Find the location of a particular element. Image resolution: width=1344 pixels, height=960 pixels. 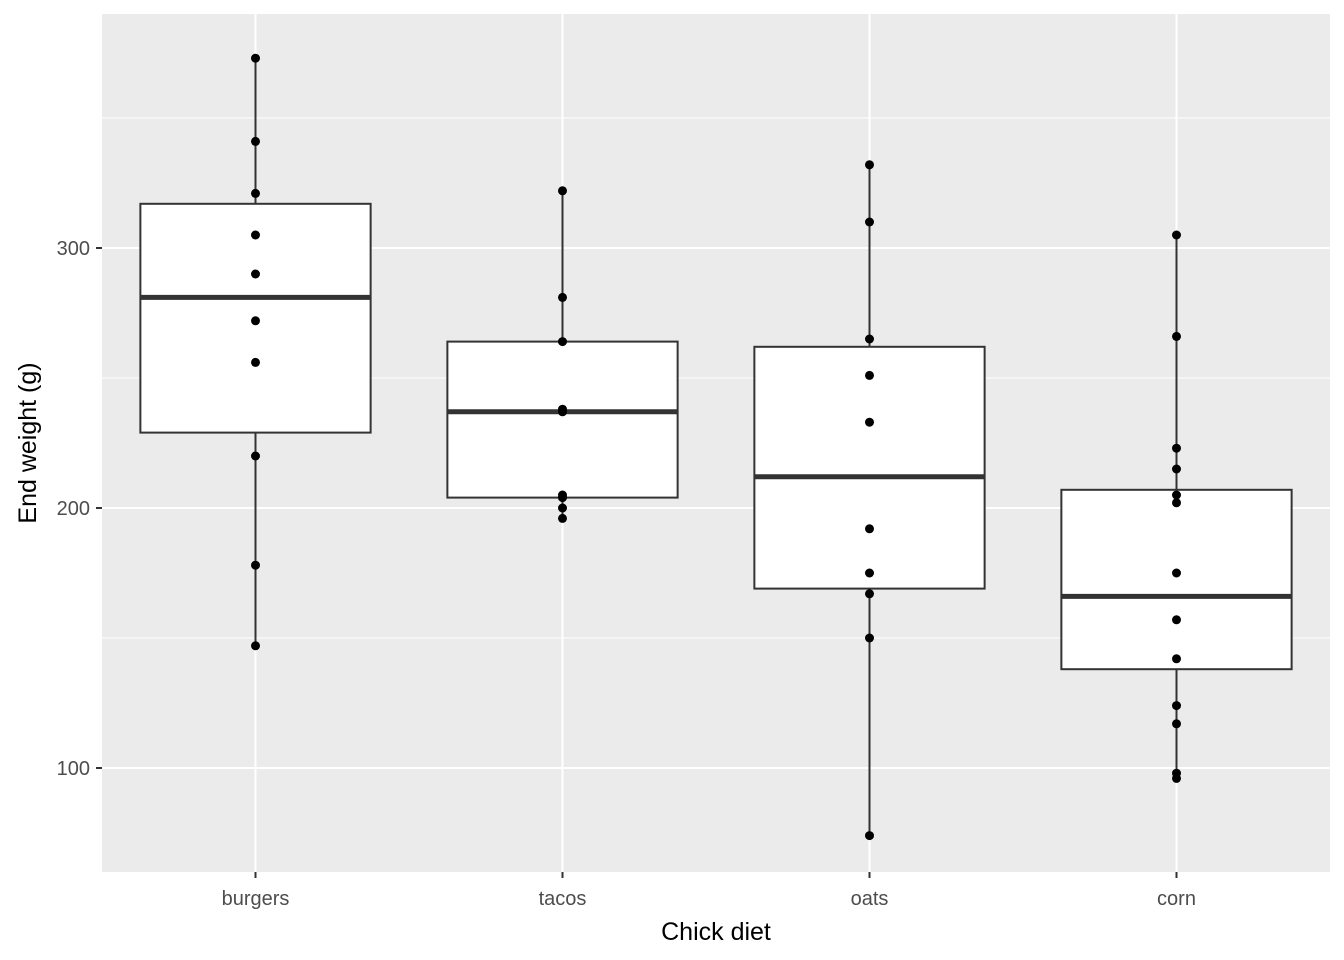

boxplot-tacos is located at coordinates (562, 354).